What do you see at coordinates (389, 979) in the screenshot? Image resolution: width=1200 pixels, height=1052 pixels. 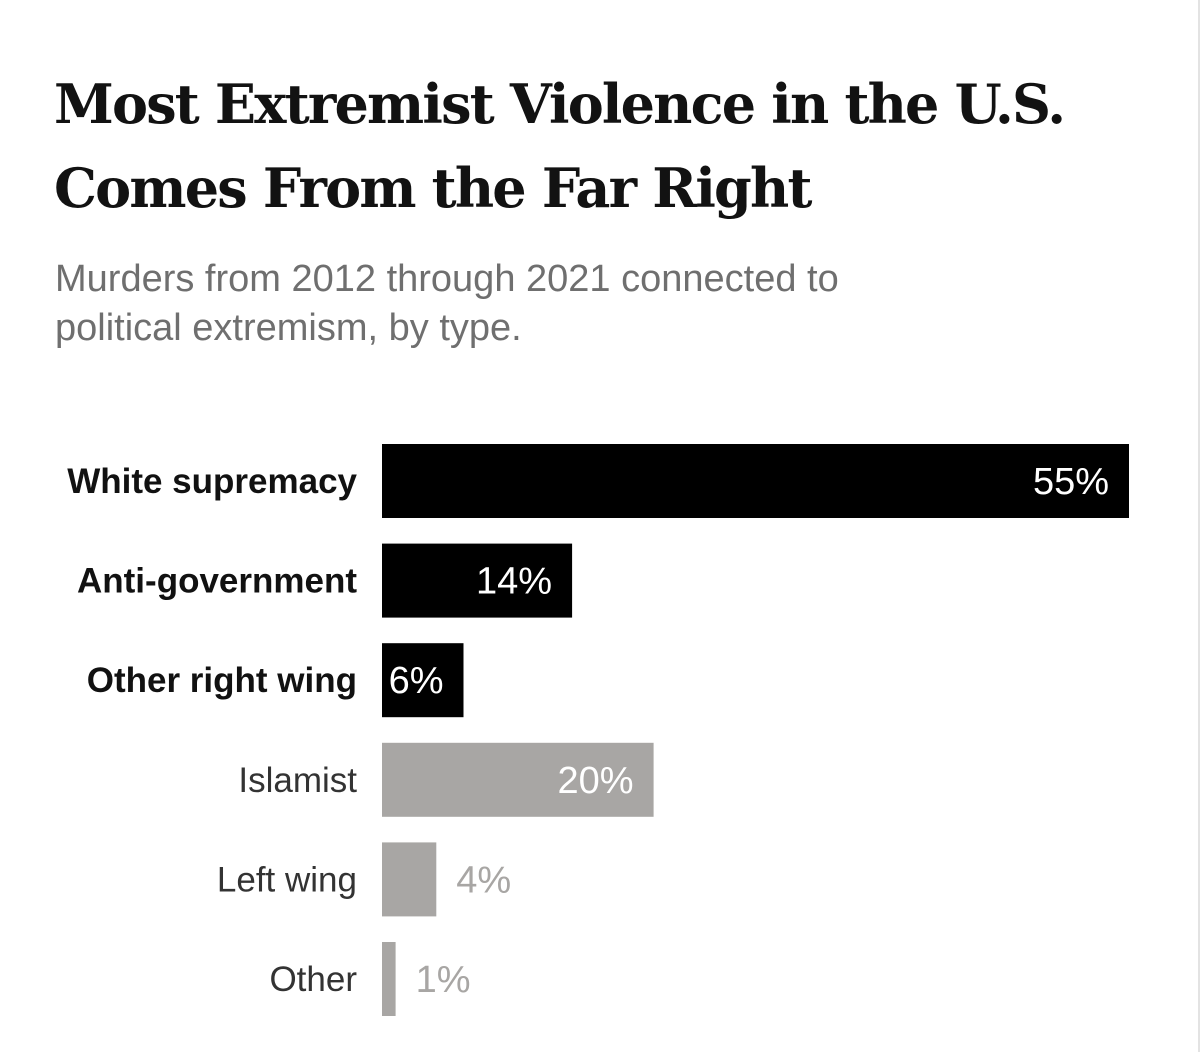 I see `bar-other` at bounding box center [389, 979].